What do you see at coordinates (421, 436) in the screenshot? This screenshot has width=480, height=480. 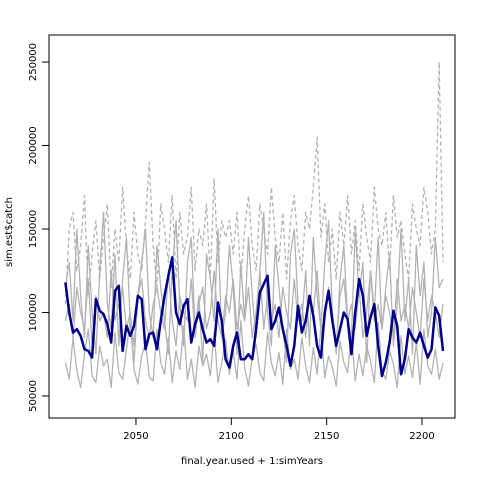 I see `x-tick-label: 2200` at bounding box center [421, 436].